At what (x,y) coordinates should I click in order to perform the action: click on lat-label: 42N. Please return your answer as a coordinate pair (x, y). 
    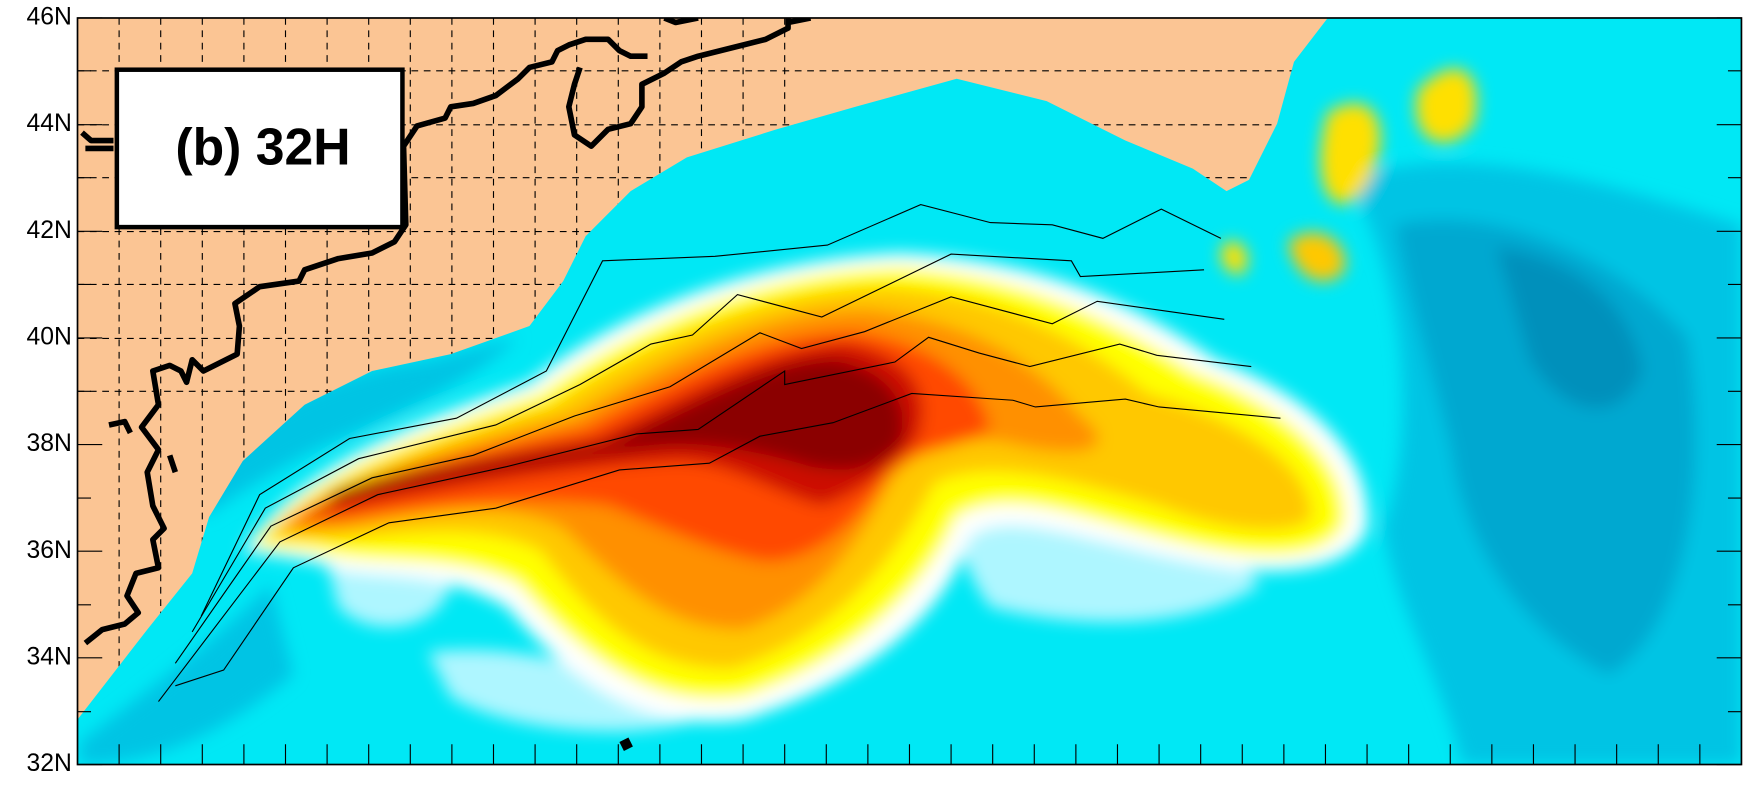
    Looking at the image, I should click on (49, 230).